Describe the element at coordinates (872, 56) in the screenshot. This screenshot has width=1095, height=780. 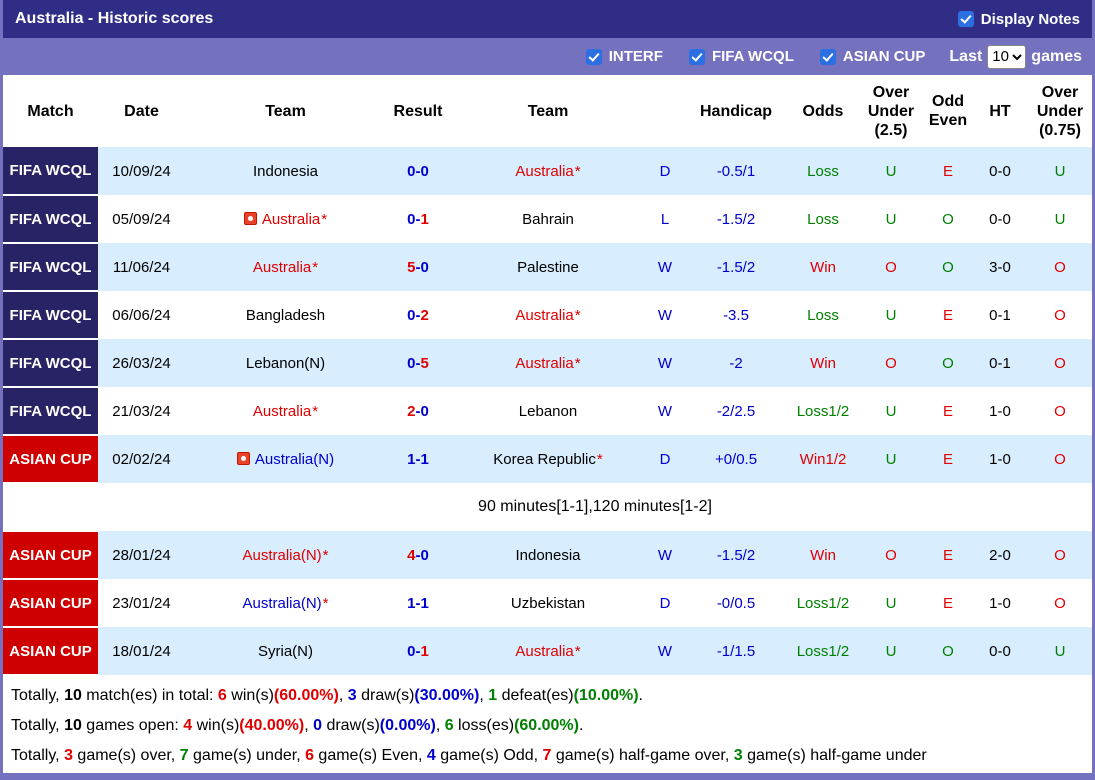
I see `filter-asian-cup: ASIAN CUP` at that location.